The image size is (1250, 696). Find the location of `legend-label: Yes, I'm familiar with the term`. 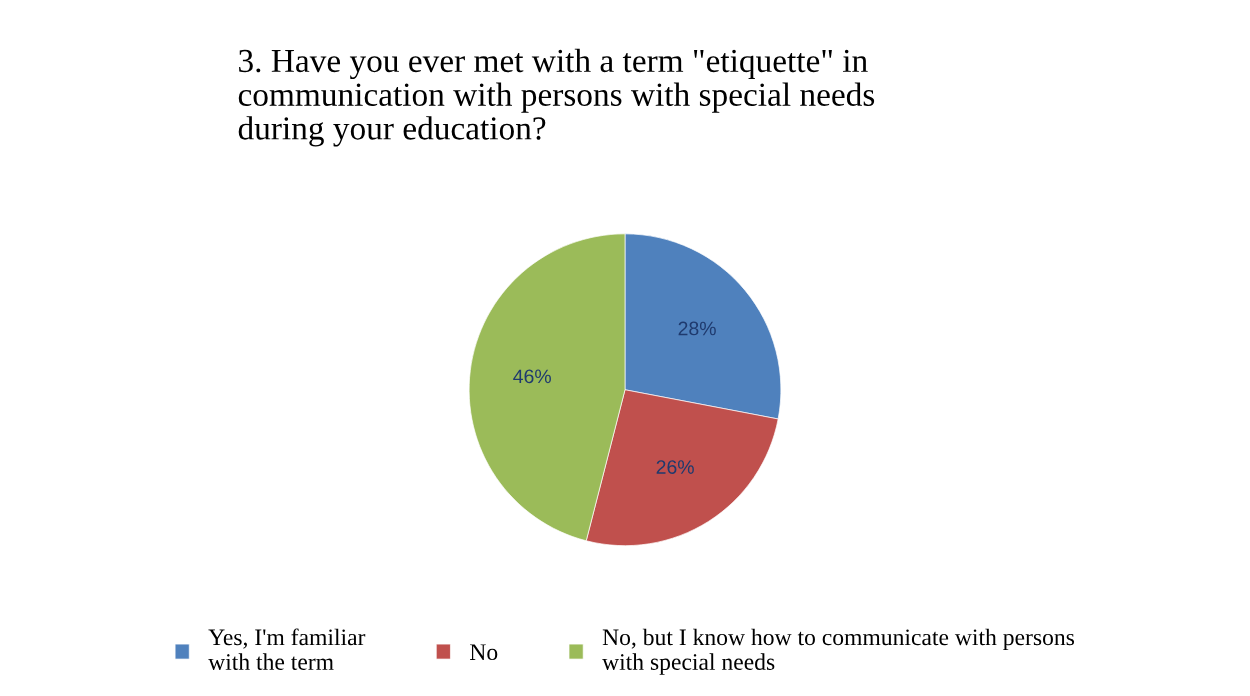

legend-label: Yes, I'm familiar with the term is located at coordinates (287, 649).